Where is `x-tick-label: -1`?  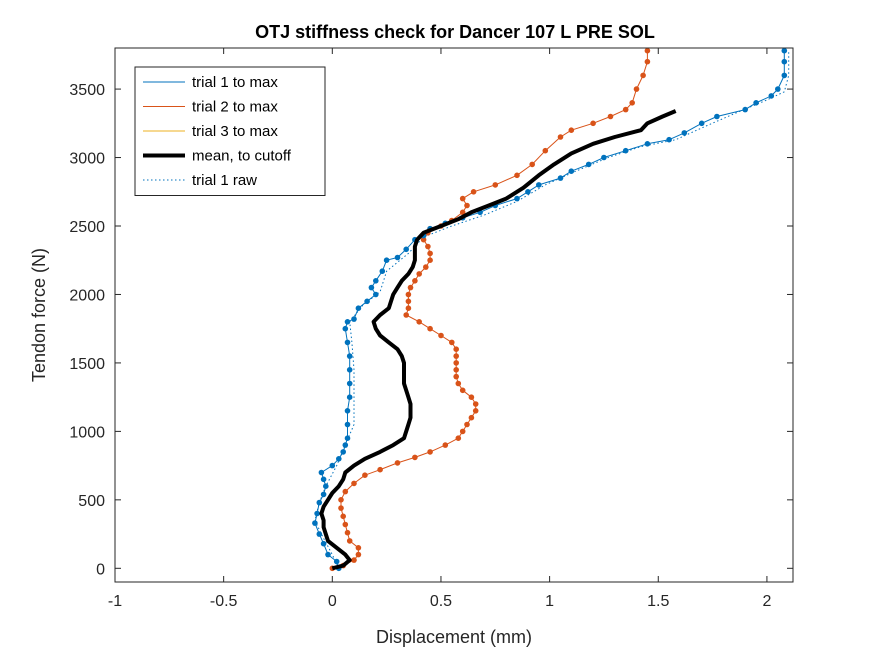
x-tick-label: -1 is located at coordinates (115, 601).